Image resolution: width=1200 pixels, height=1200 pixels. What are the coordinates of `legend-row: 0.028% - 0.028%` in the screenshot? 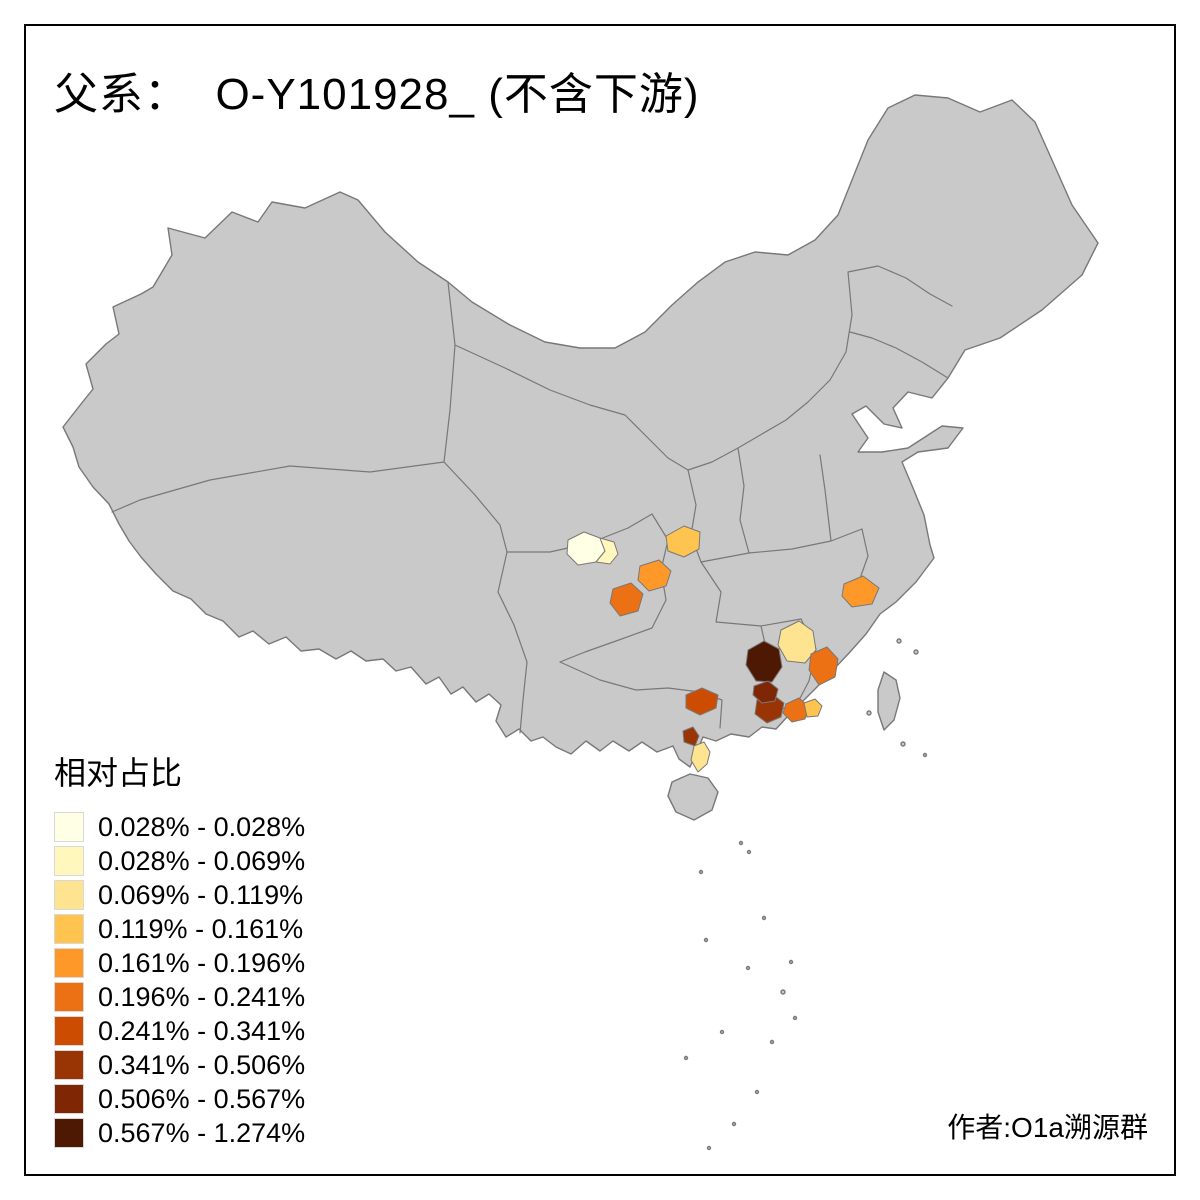 It's located at (179, 827).